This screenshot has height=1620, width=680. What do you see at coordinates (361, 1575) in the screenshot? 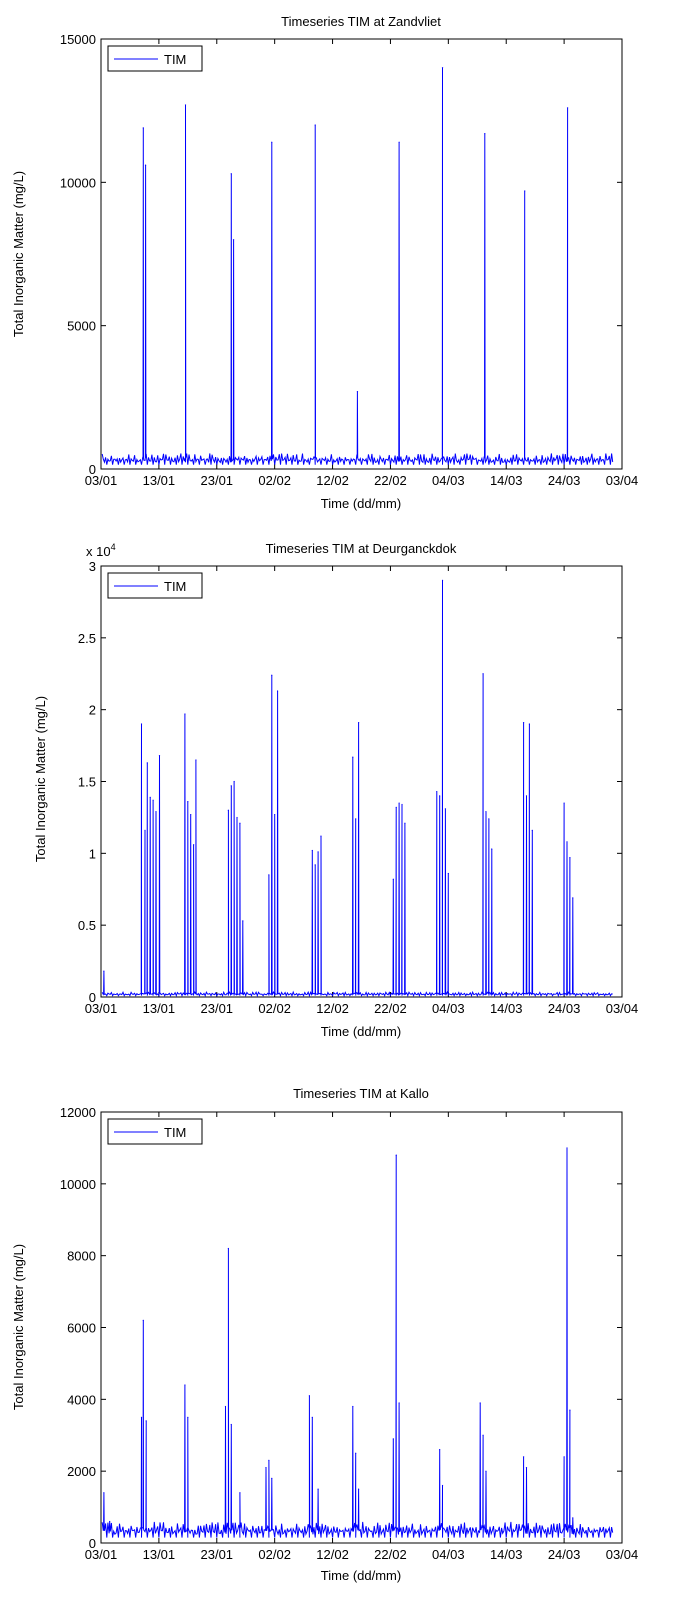
I see `x-axis-label: Time (dd/mm)` at bounding box center [361, 1575].